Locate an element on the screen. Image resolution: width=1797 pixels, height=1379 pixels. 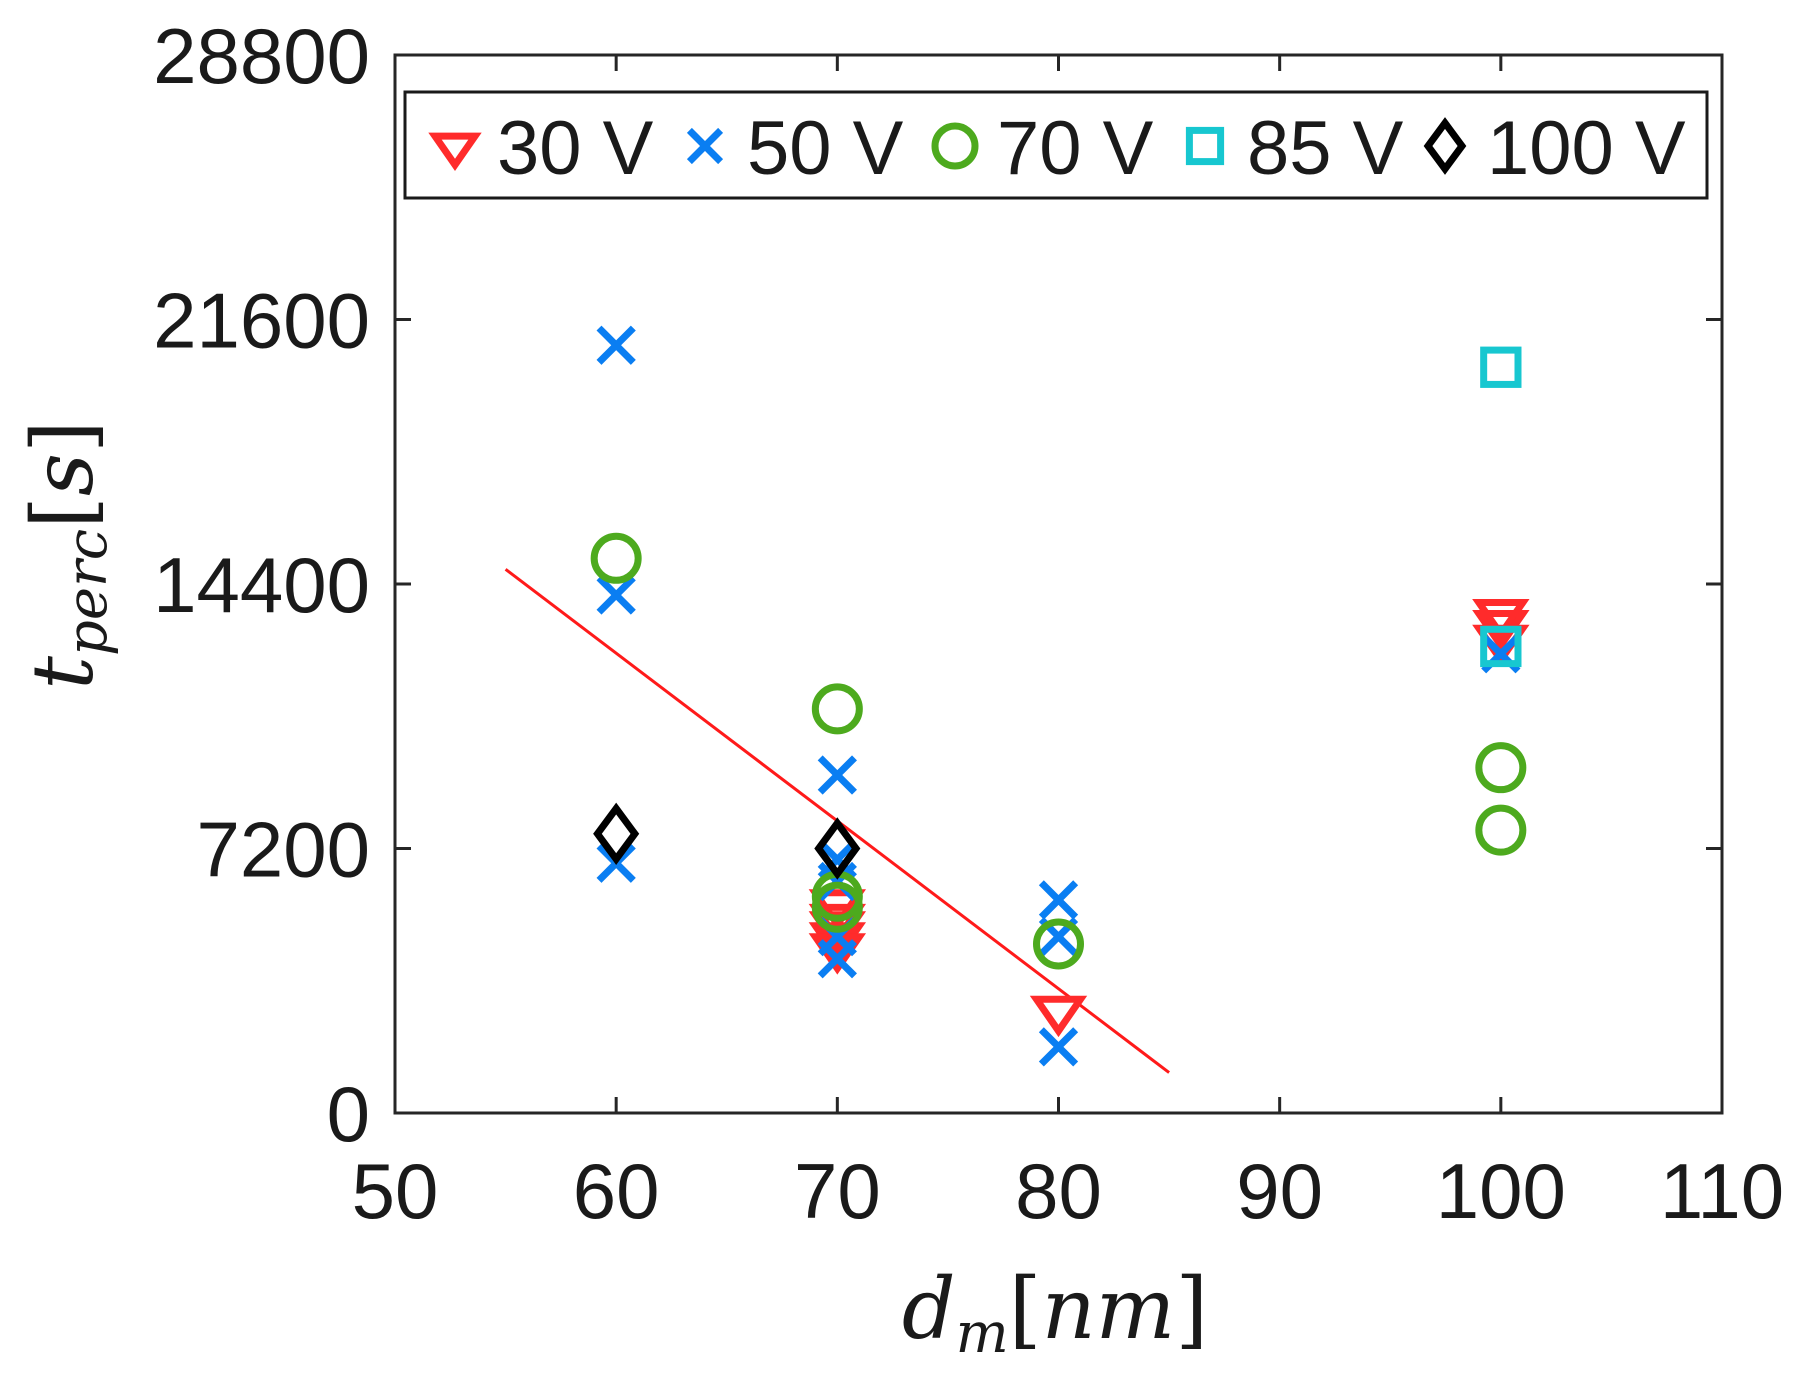
legend-box is located at coordinates (1056, 145).